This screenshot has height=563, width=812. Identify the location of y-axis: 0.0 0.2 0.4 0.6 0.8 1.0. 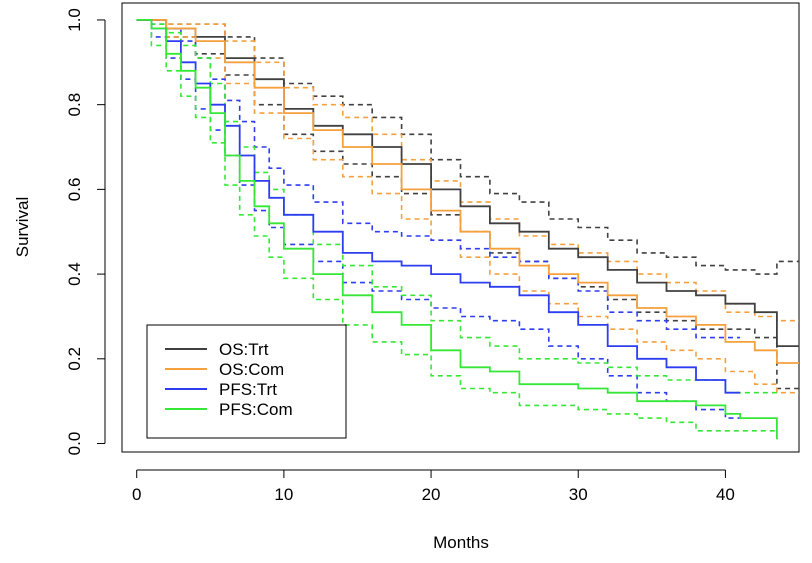
(85, 232).